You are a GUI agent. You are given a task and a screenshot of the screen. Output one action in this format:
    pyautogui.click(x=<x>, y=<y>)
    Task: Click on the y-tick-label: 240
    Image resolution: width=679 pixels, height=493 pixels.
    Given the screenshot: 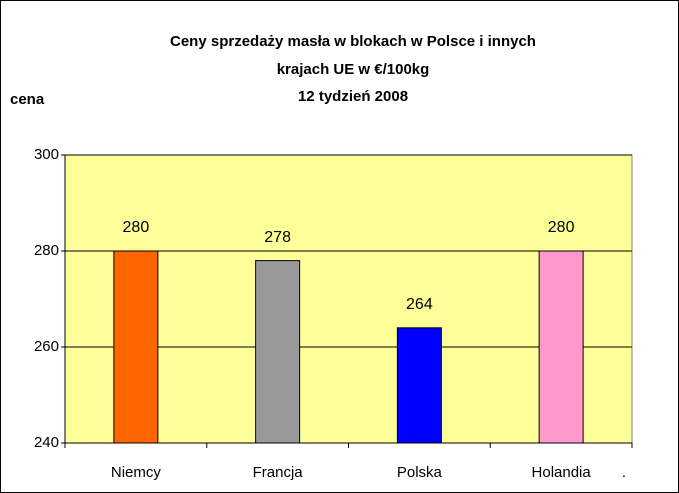 What is the action you would take?
    pyautogui.click(x=46, y=442)
    